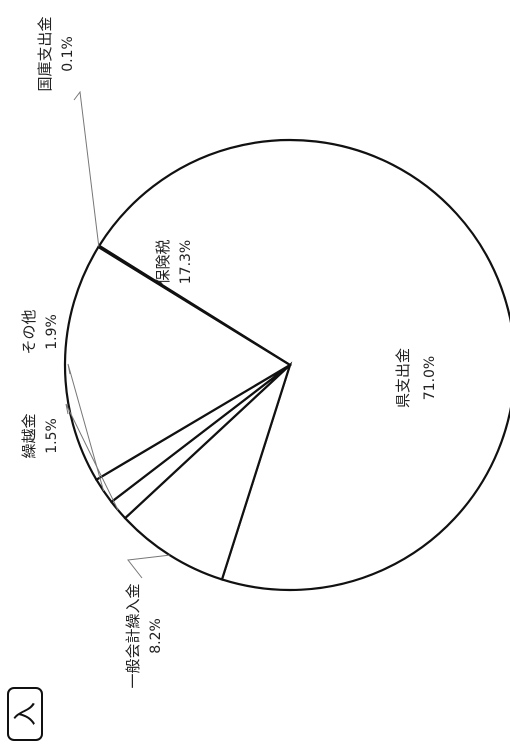  Describe the element at coordinates (133, 635) in the screenshot. I see `slice-name: 一般会計繰入金` at that location.